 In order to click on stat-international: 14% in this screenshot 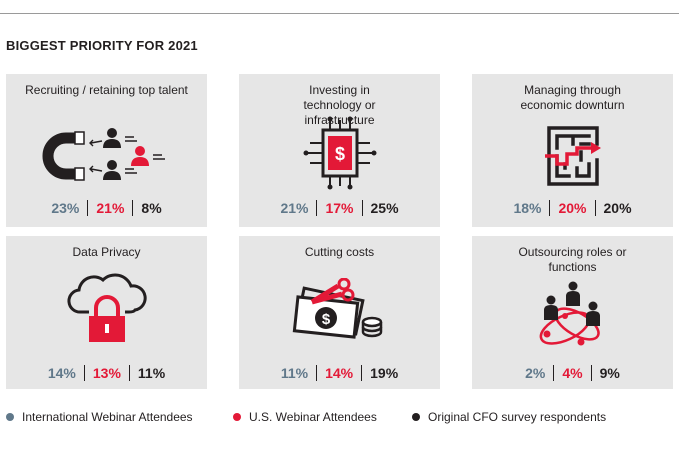, I will do `click(61, 373)`.